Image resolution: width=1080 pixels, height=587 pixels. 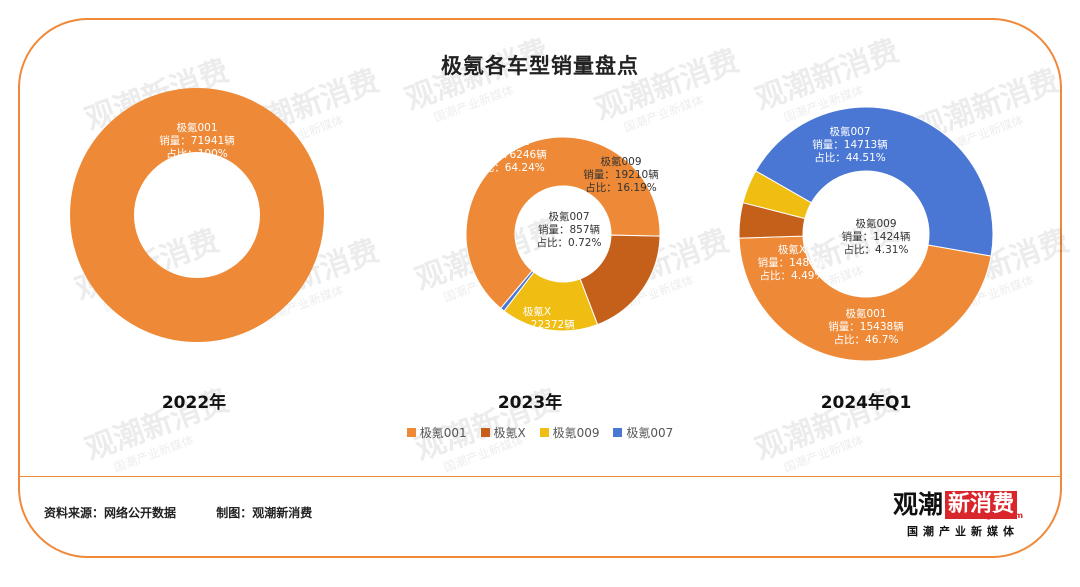 I want to click on footer-divider, so click(x=540, y=476).